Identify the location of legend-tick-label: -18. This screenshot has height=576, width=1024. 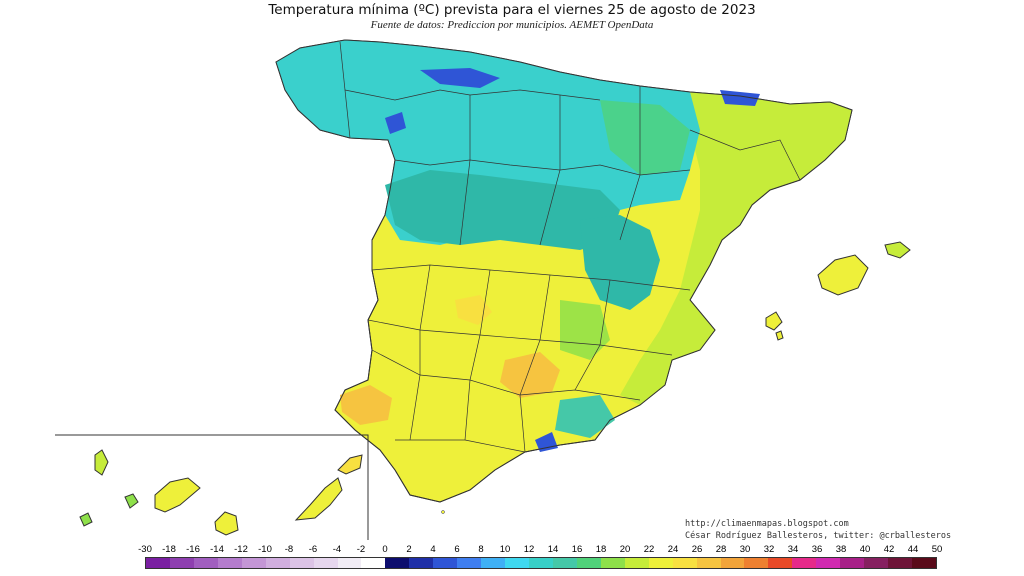
(169, 549).